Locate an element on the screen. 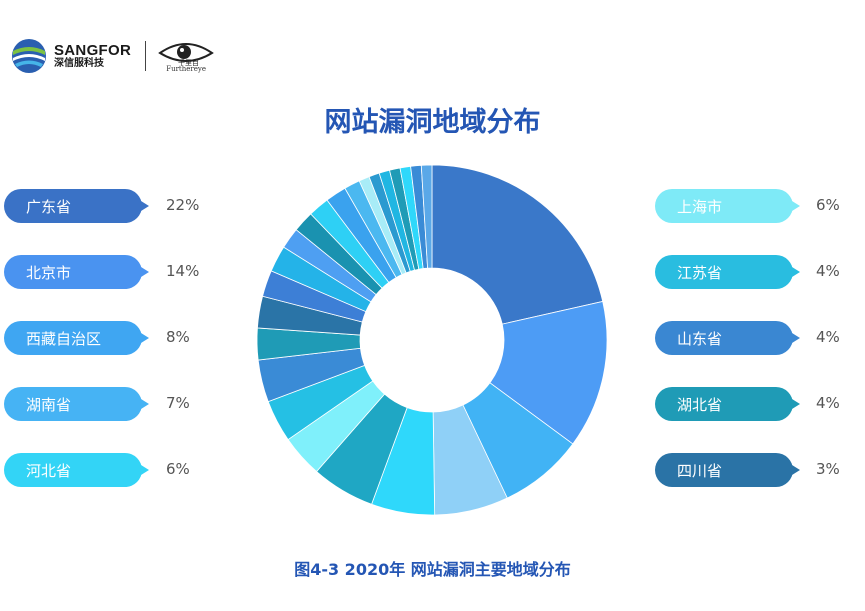  legend-label: 北京市 is located at coordinates (76, 272).